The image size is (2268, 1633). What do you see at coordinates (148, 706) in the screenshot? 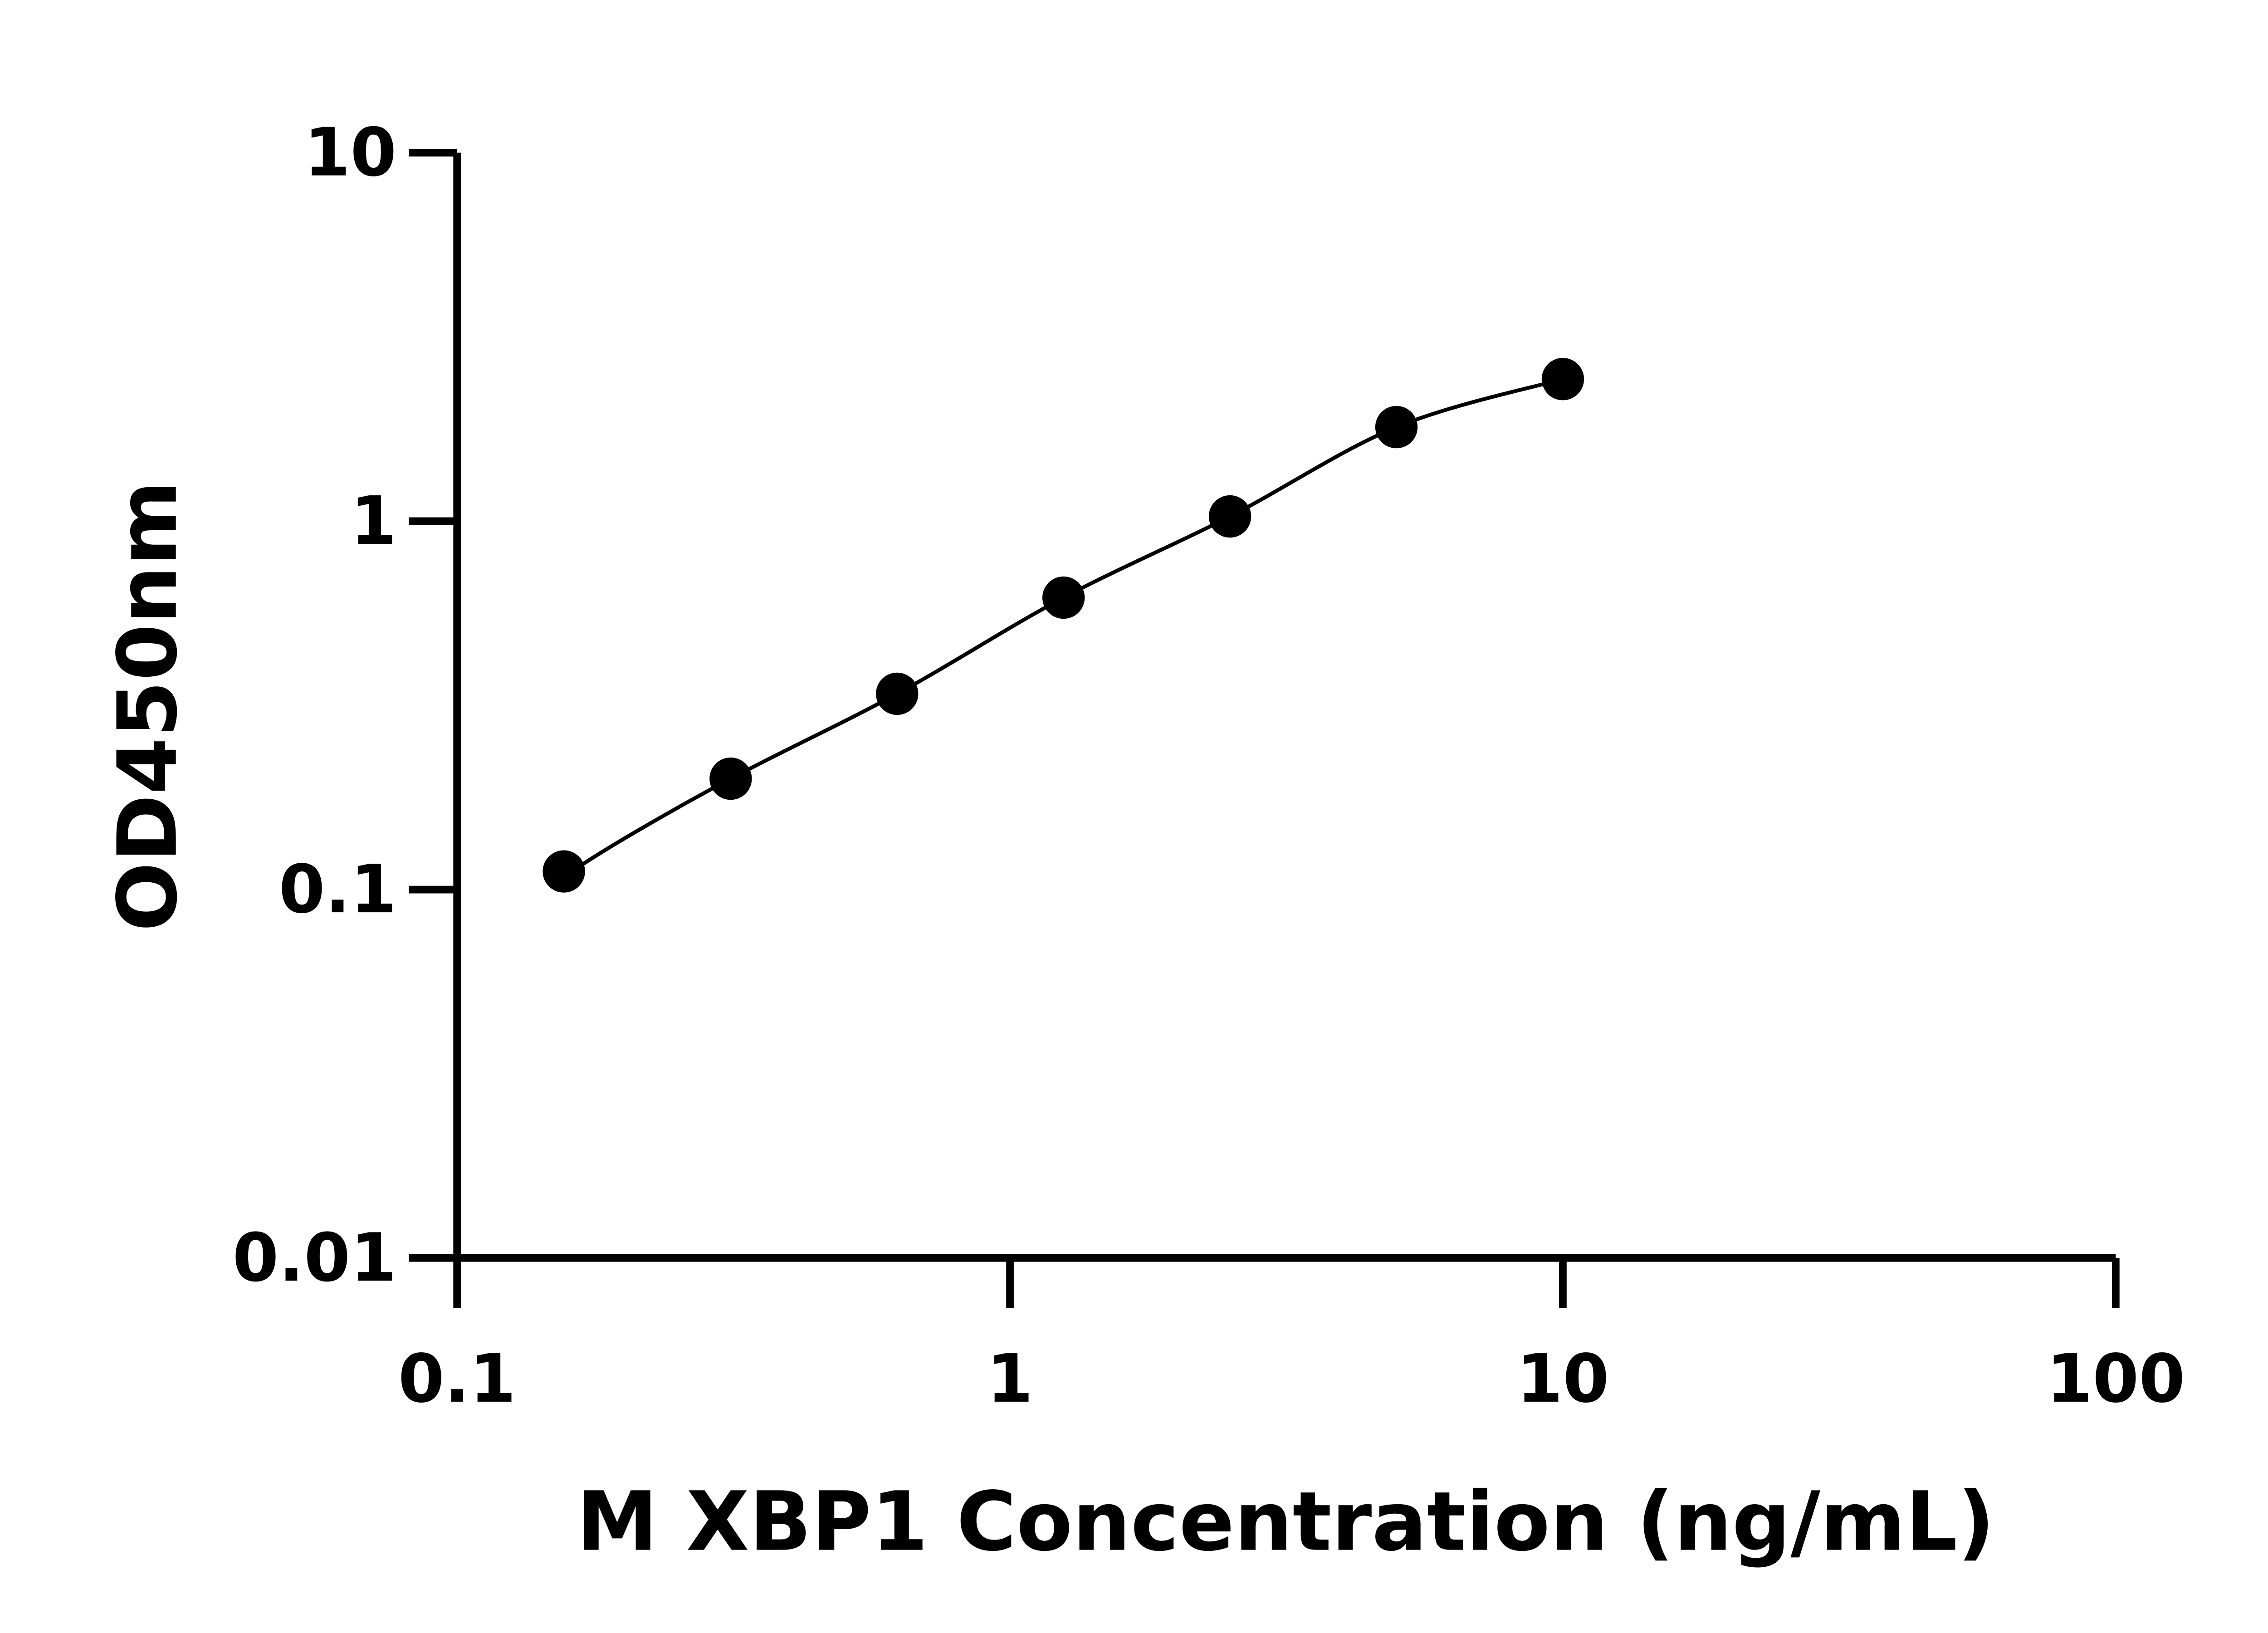
I see `y-axis-title: OD450nm` at bounding box center [148, 706].